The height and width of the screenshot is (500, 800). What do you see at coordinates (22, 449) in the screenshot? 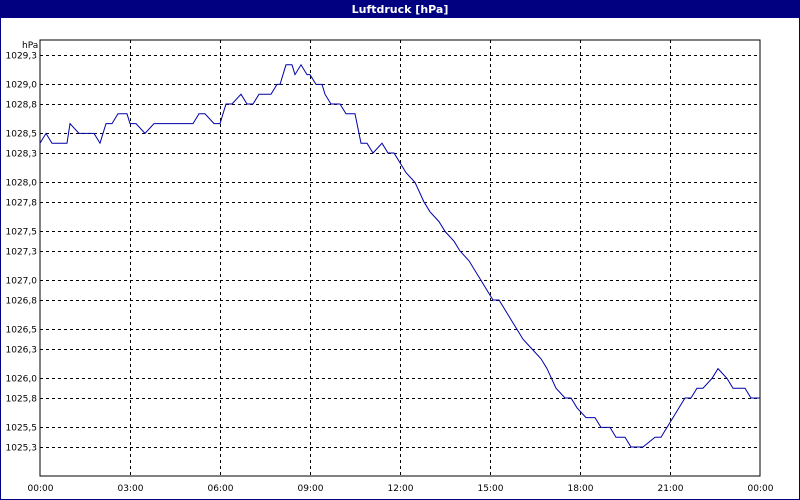
I see `y-tick-label: 1025,3` at bounding box center [22, 449].